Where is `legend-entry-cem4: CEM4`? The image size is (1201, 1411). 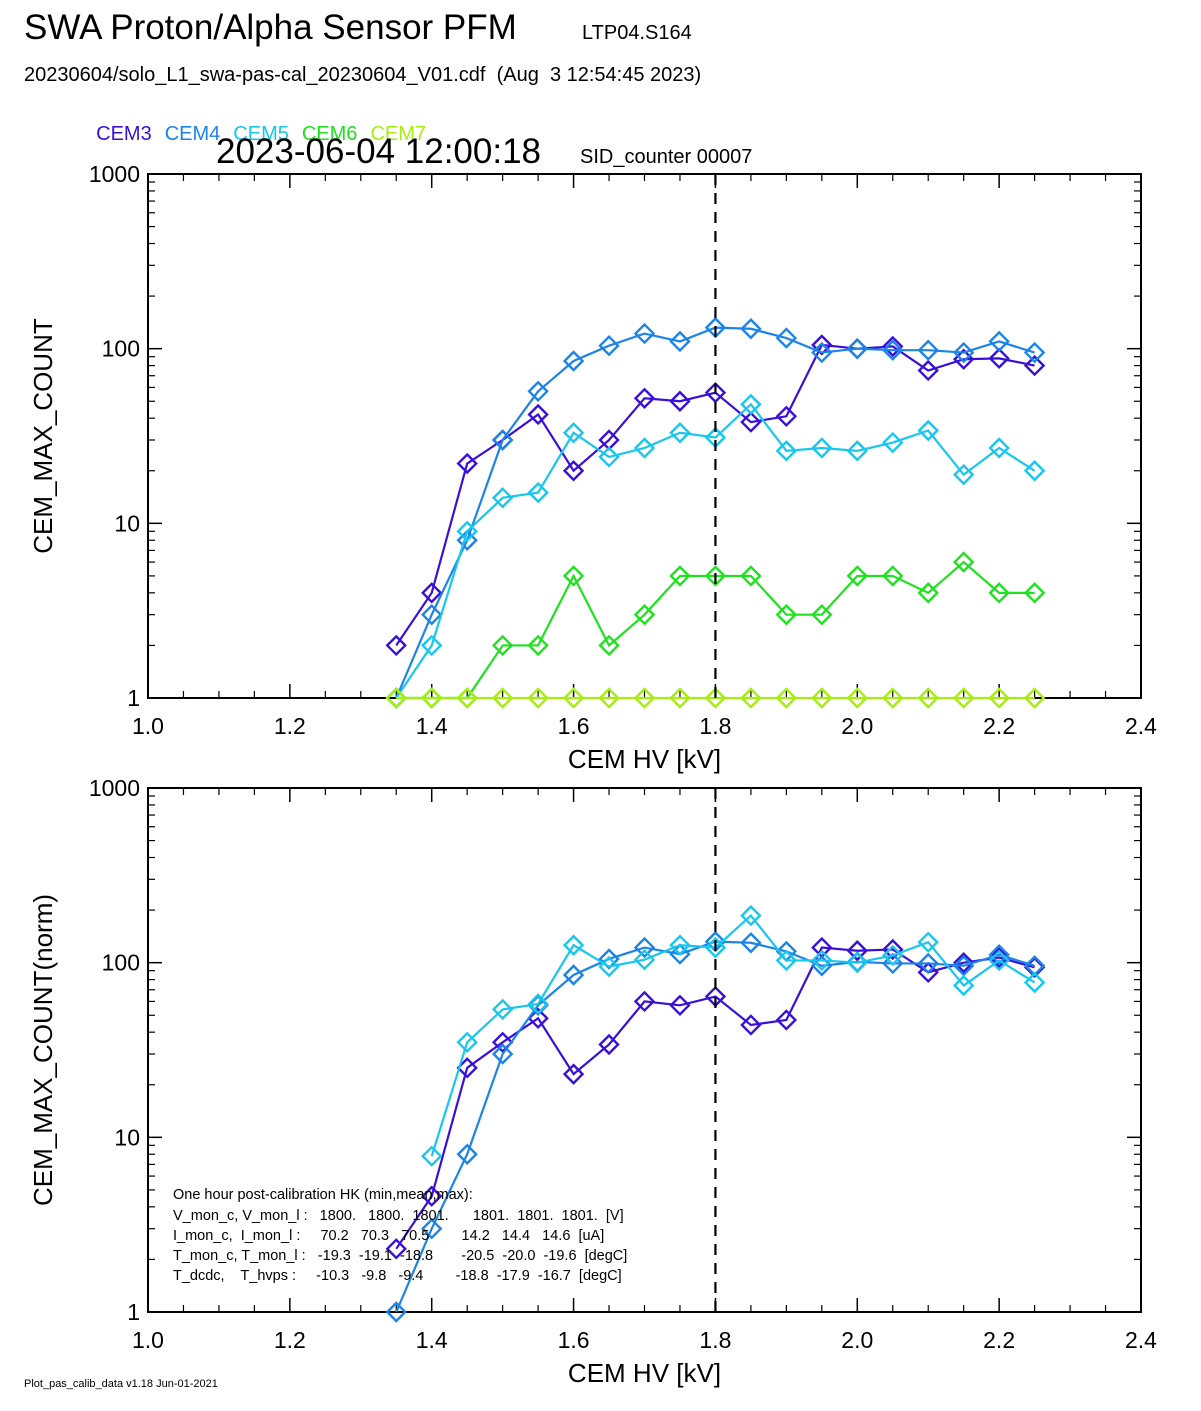 legend-entry-cem4: CEM4 is located at coordinates (192, 134).